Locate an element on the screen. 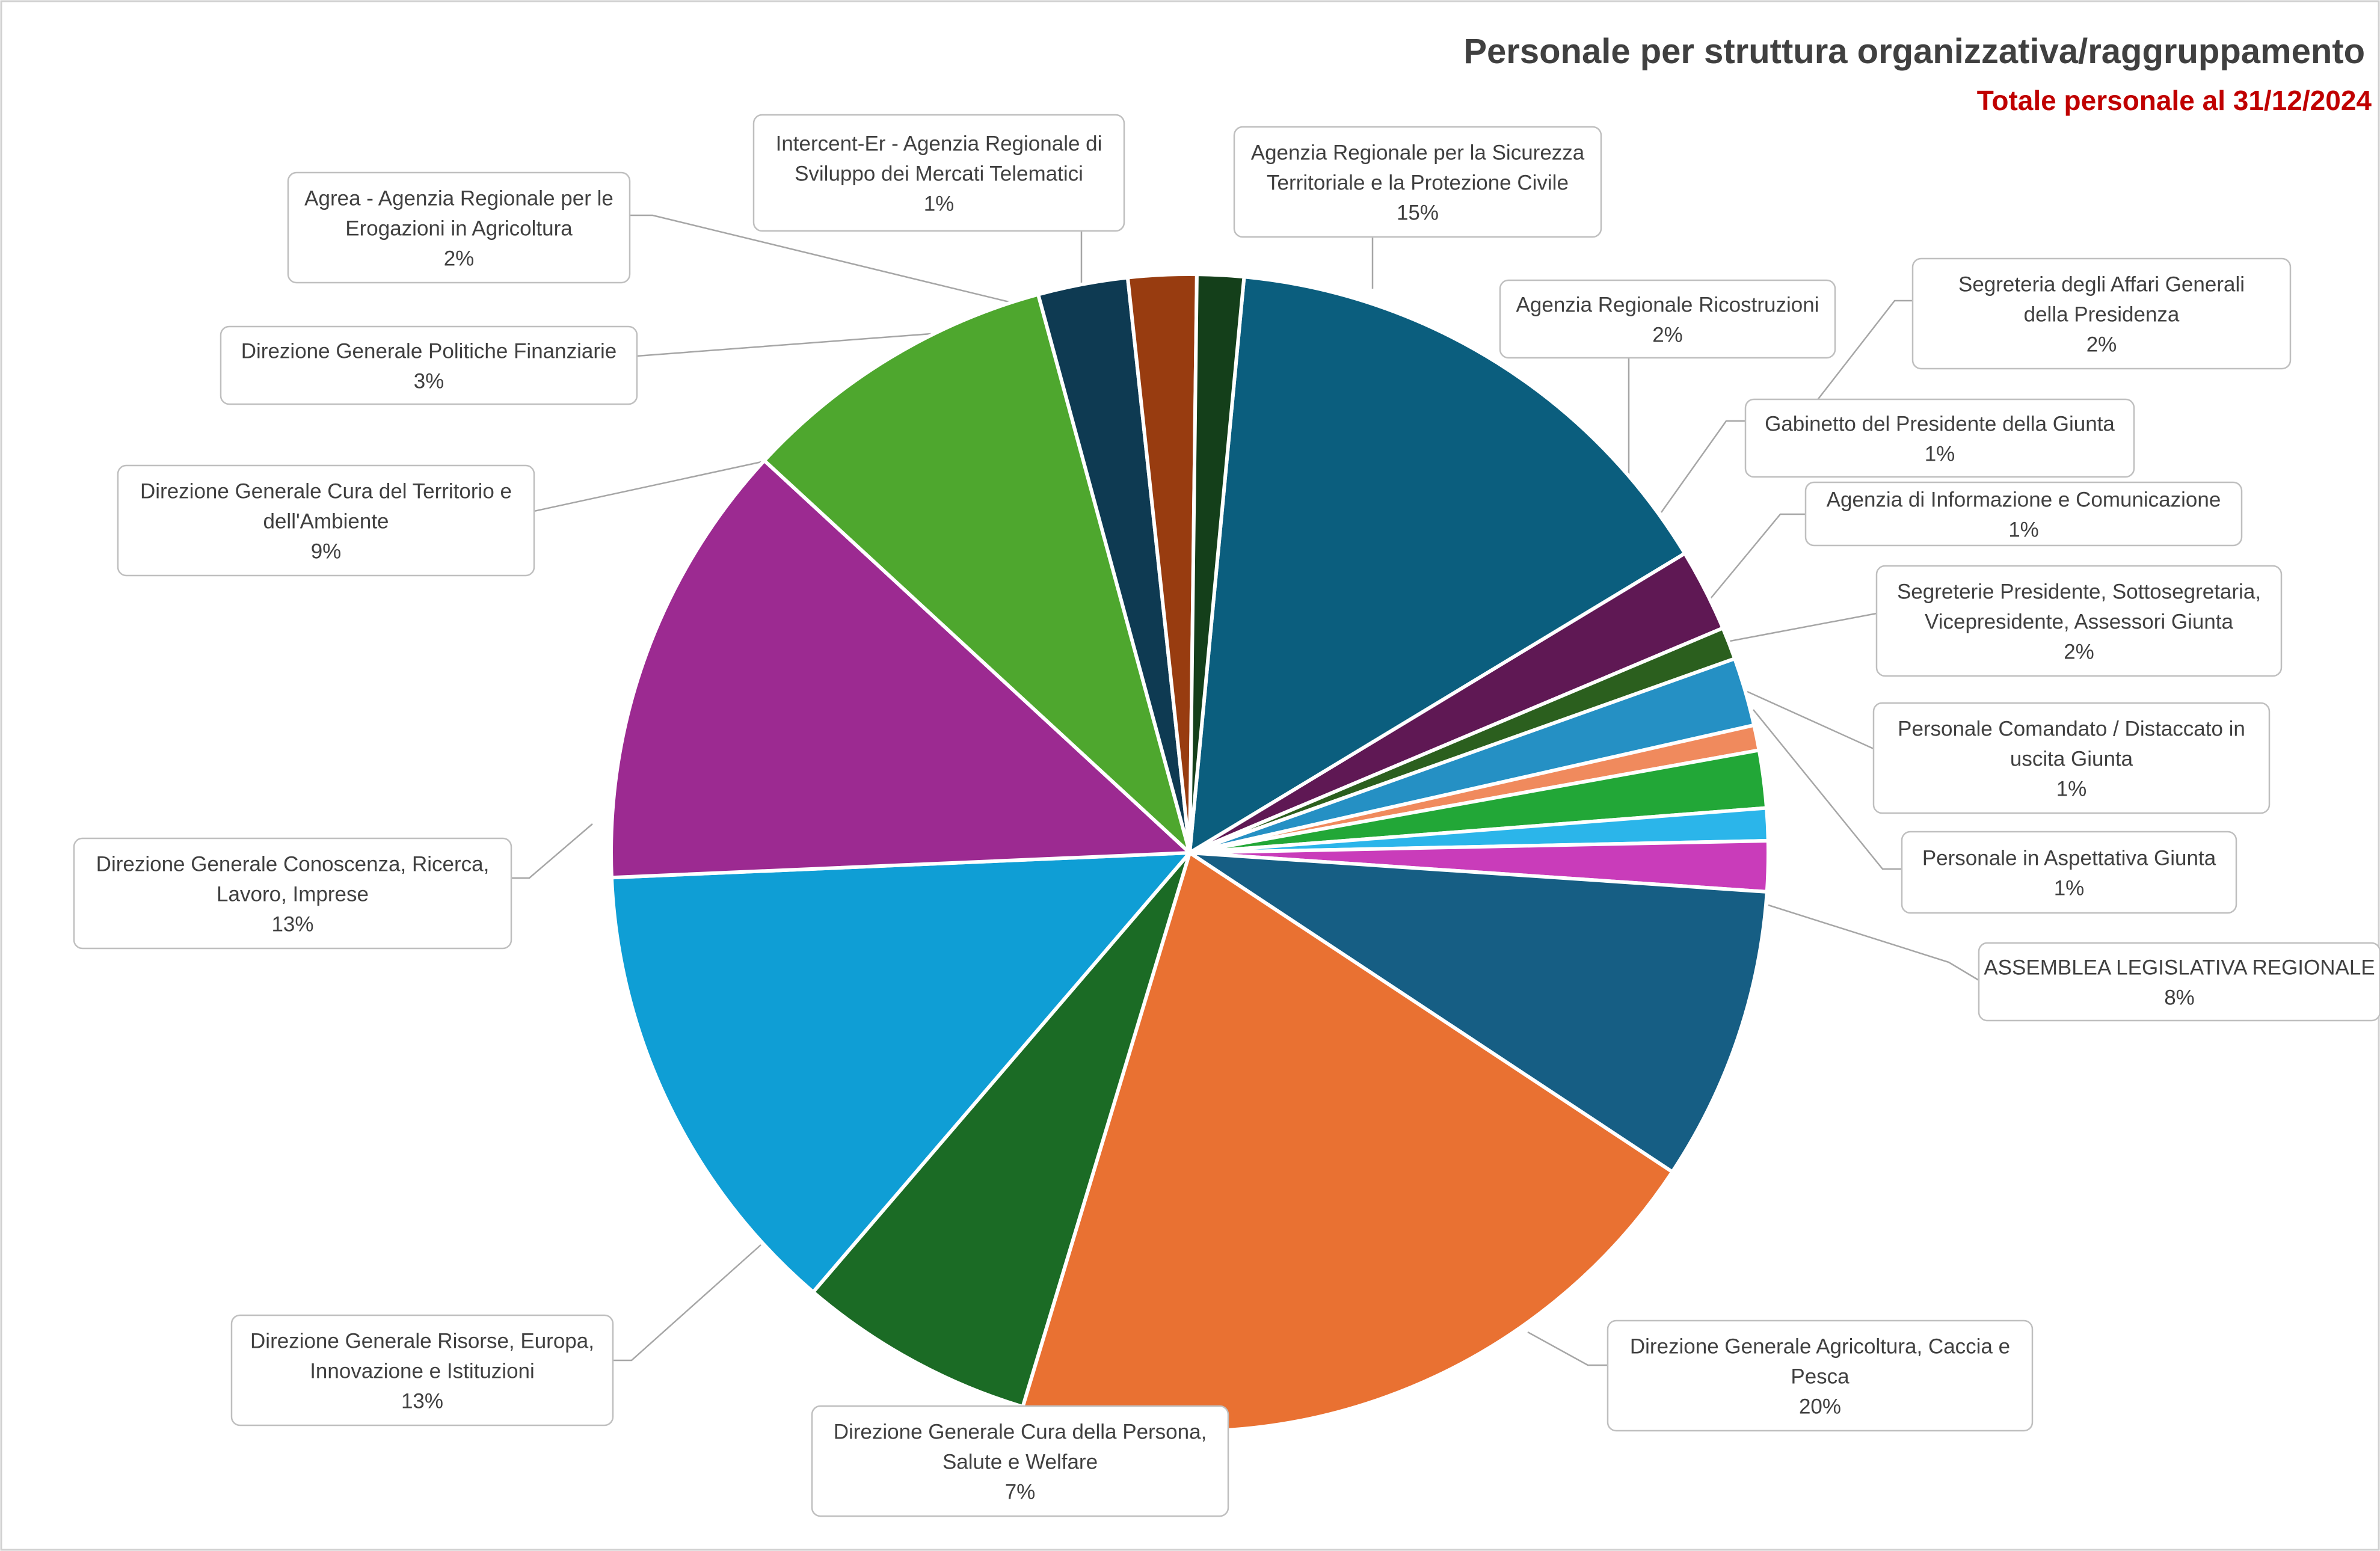 The image size is (2380, 1551). data-label-name: Direzione Generale Cura del Territorio e is located at coordinates (326, 492).